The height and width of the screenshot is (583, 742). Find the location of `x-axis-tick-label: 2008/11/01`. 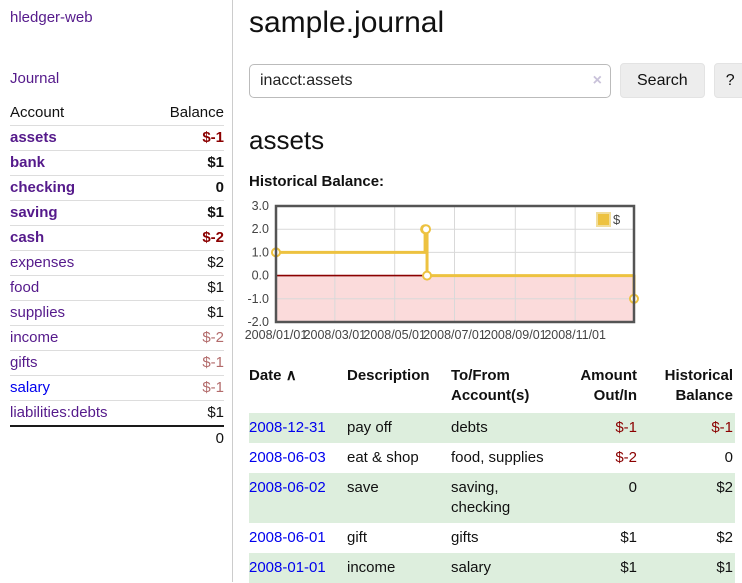

x-axis-tick-label: 2008/11/01 is located at coordinates (575, 335).